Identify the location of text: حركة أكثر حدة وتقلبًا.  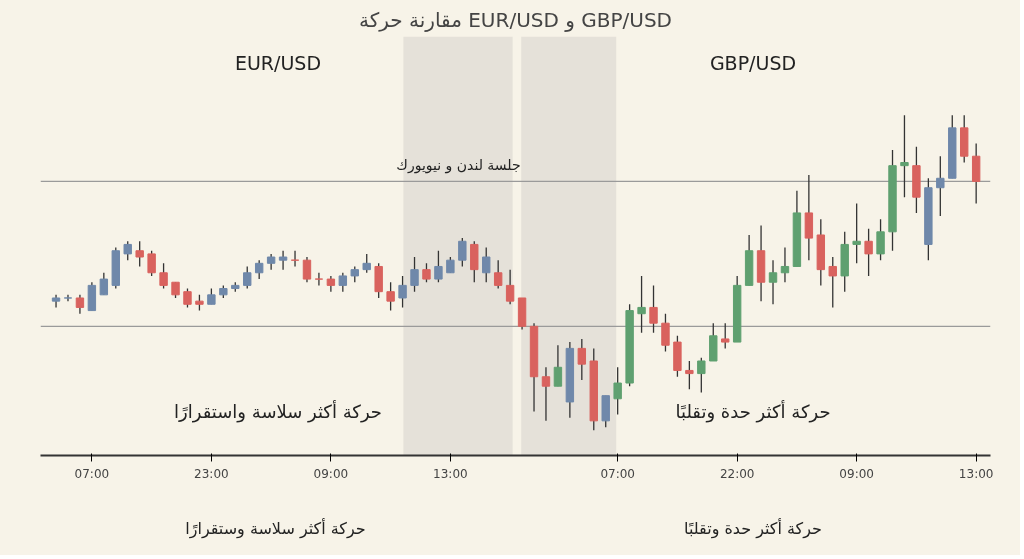
(753, 528).